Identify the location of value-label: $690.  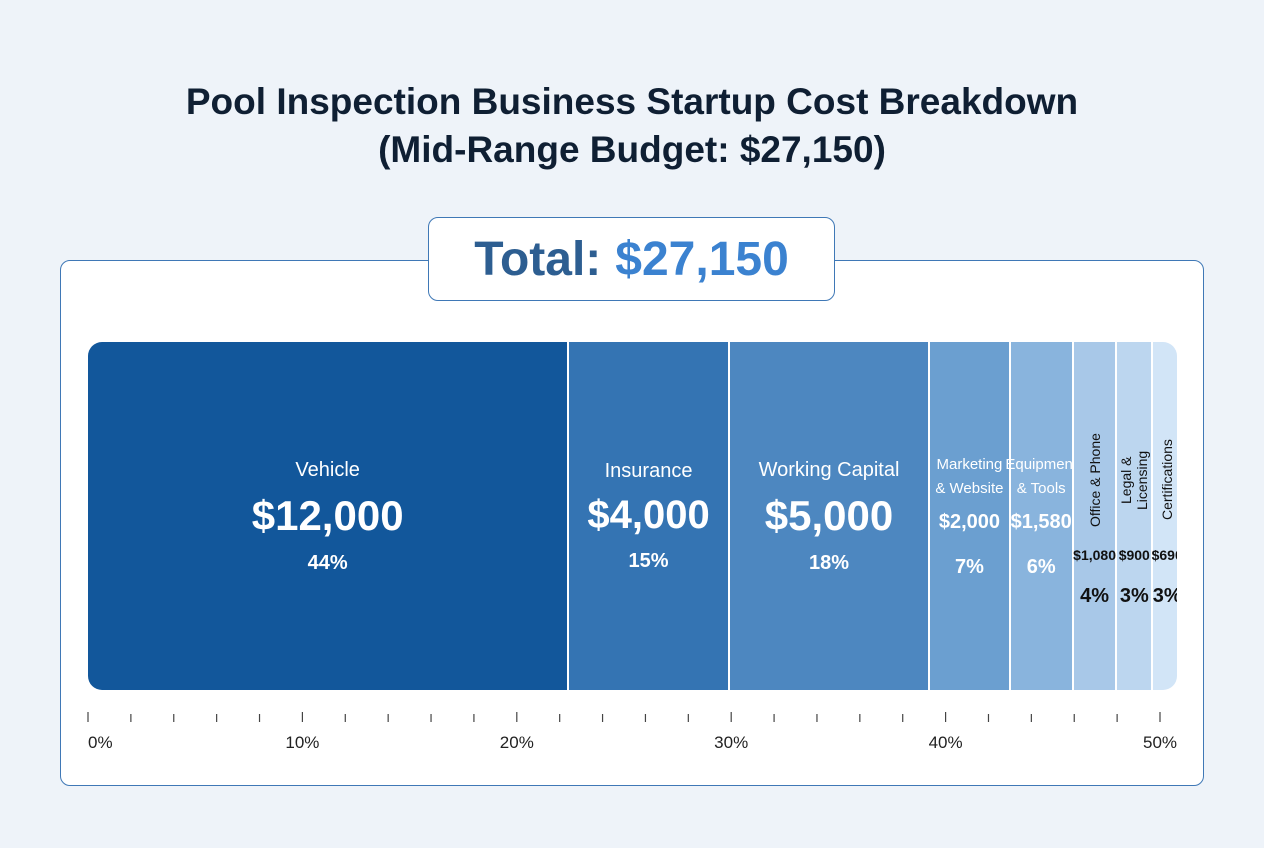
(1164, 554).